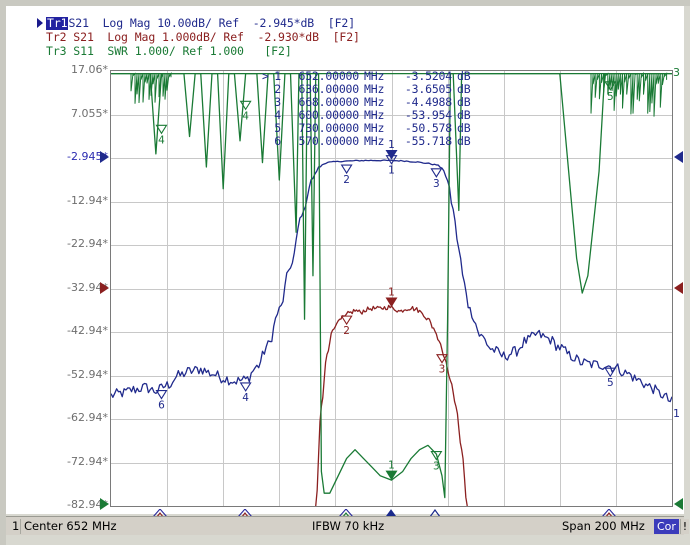  I want to click on marker-frequency: 570.00000, so click(328, 141).